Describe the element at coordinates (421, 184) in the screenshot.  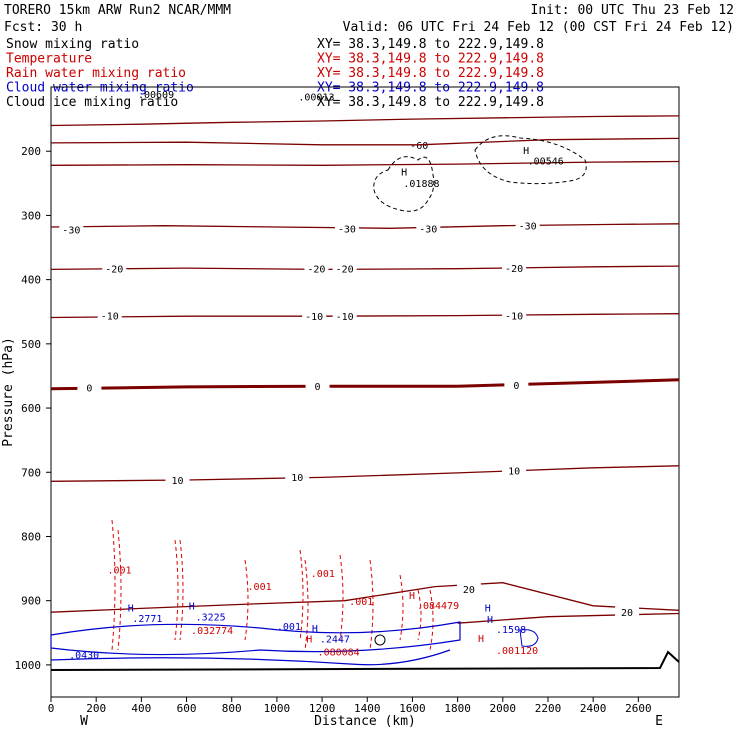
I see `snow-value-label: .01888` at that location.